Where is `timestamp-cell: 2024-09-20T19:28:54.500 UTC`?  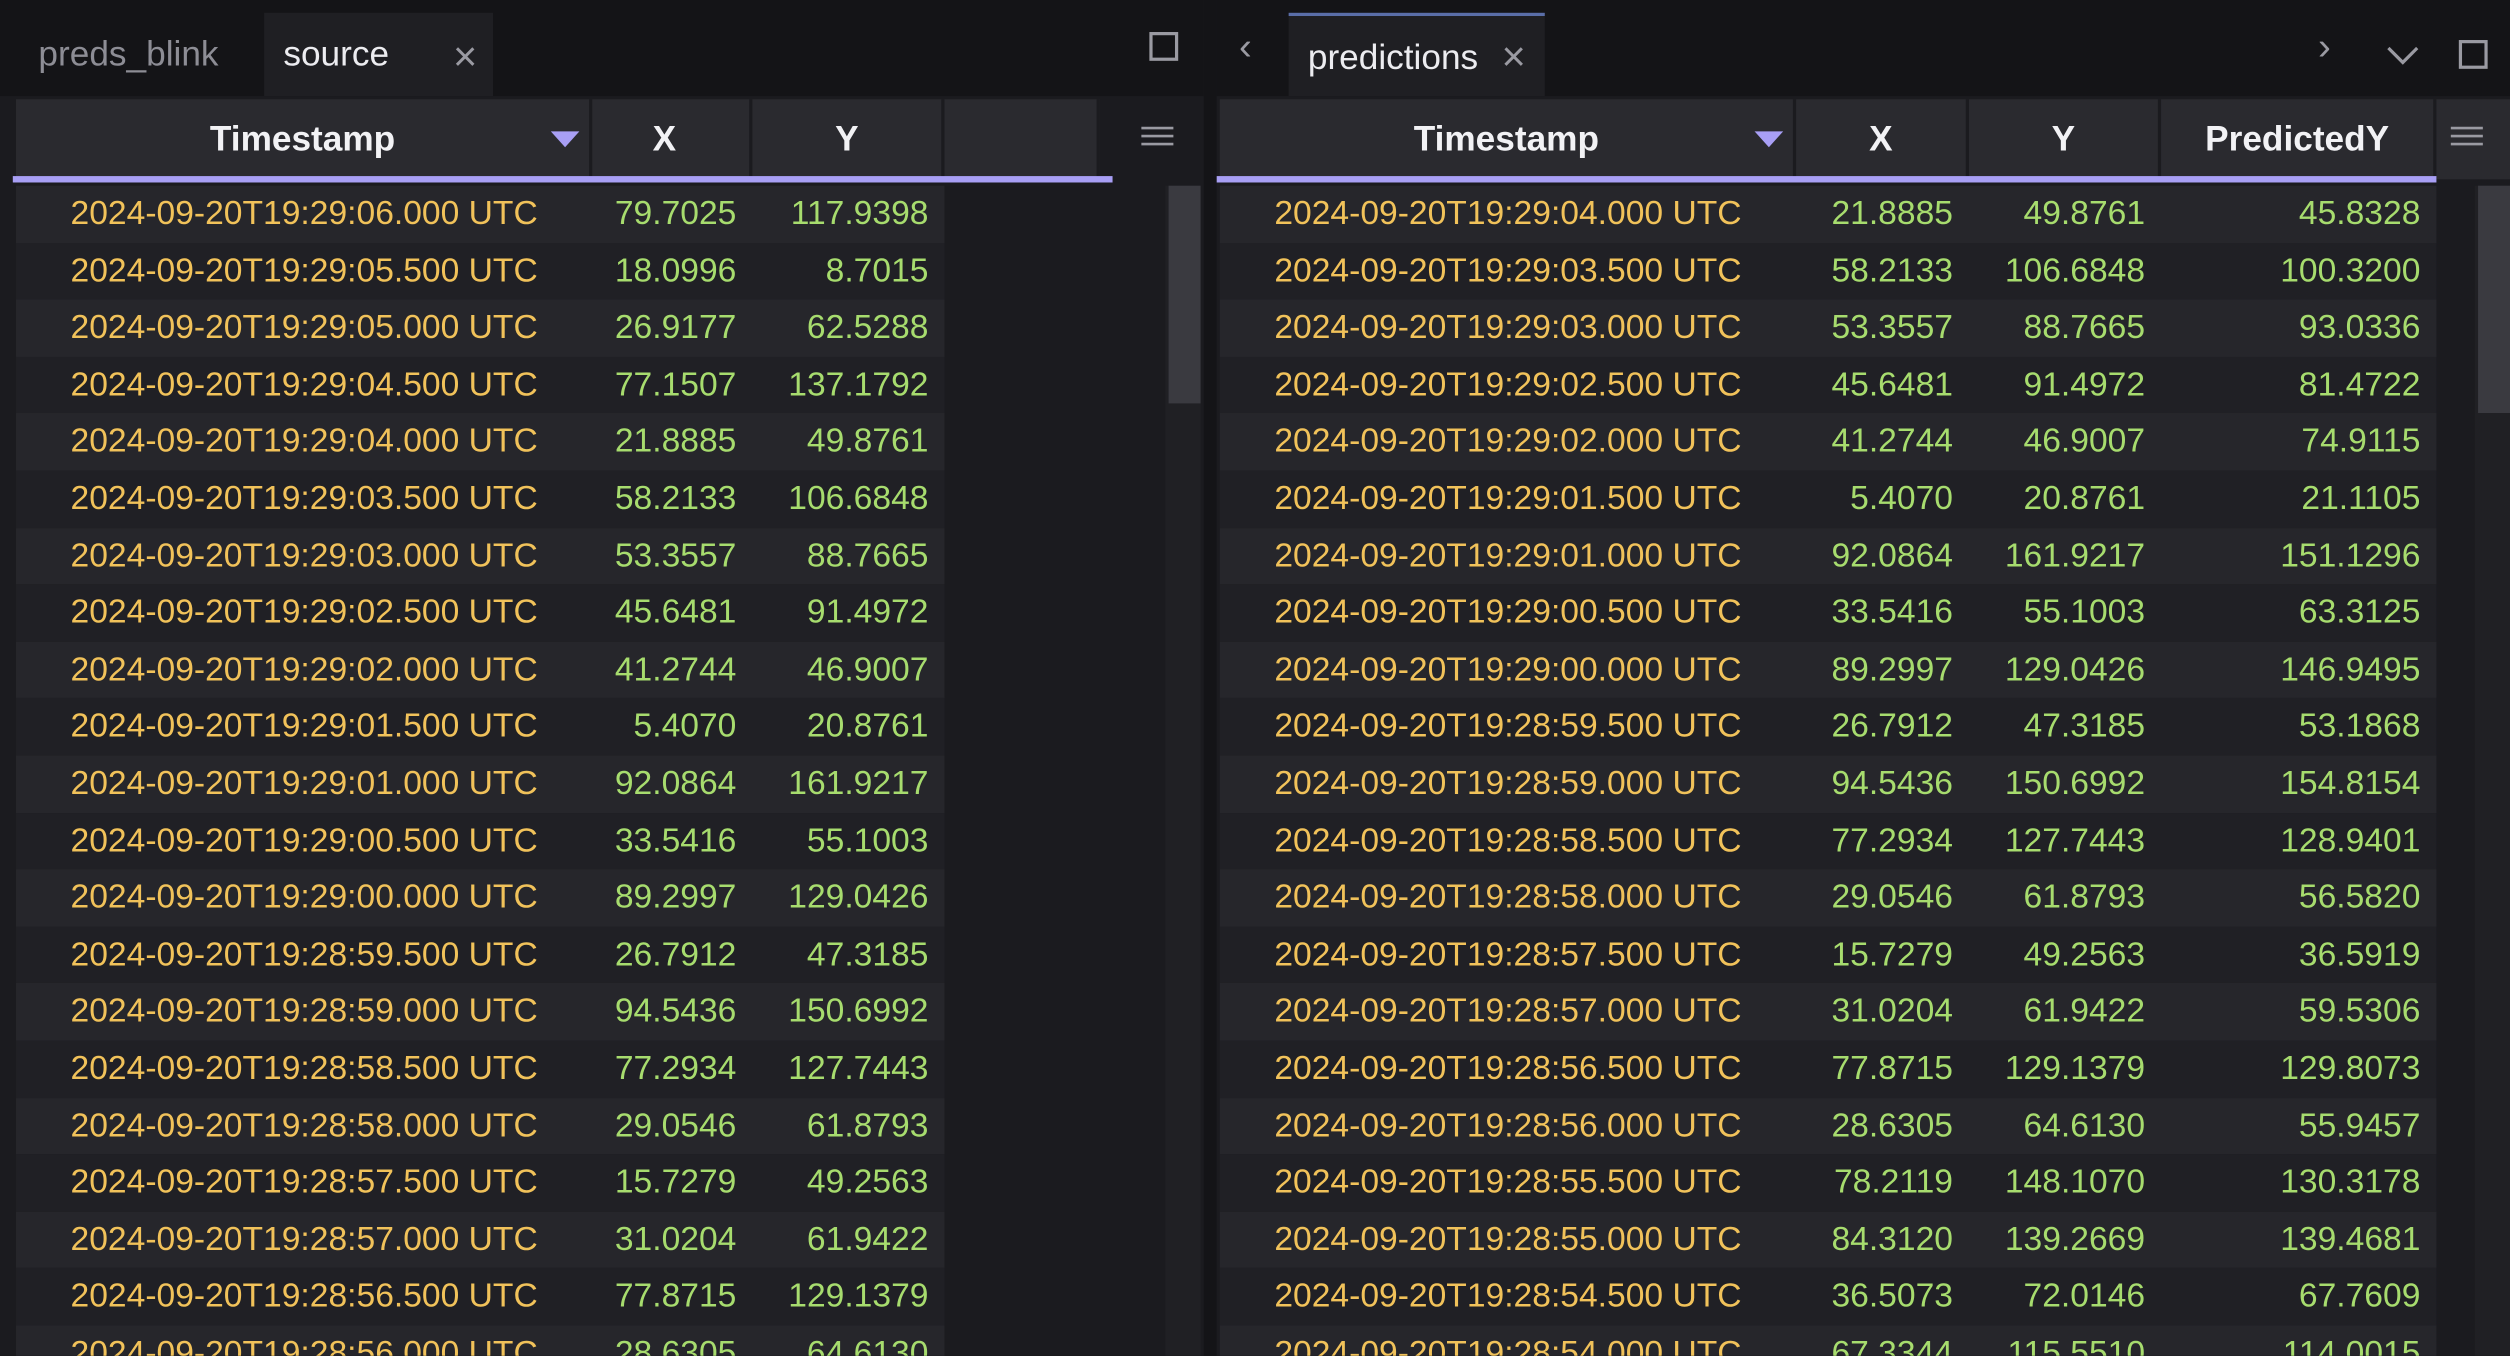
timestamp-cell: 2024-09-20T19:28:54.500 UTC is located at coordinates (1508, 1296).